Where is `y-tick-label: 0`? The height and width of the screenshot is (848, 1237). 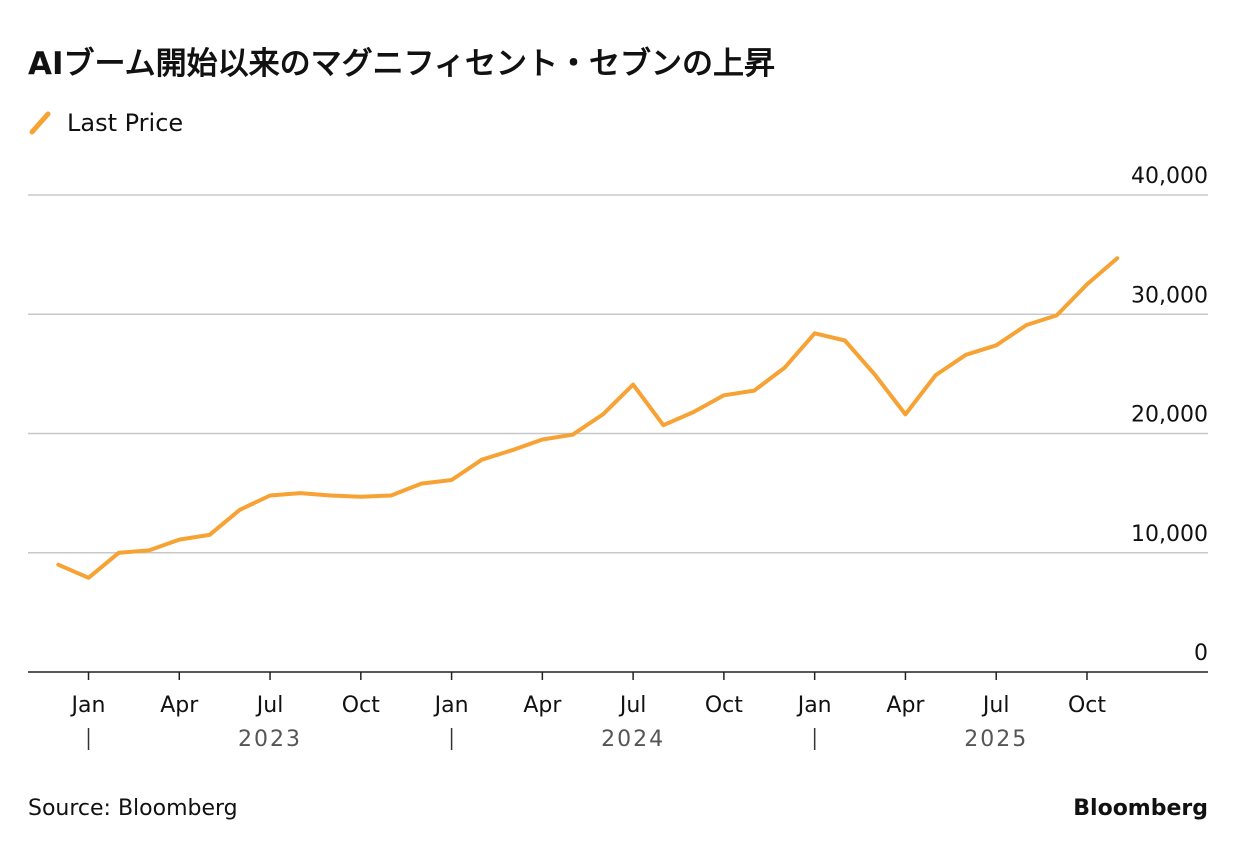
y-tick-label: 0 is located at coordinates (1201, 653).